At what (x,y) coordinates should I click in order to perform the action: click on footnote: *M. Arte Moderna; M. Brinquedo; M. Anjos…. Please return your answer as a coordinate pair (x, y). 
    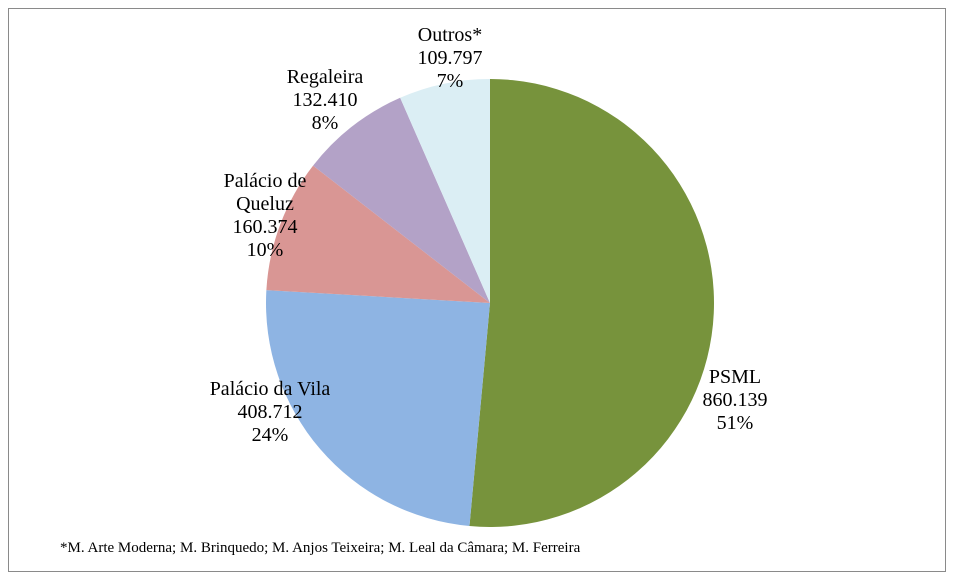
    Looking at the image, I should click on (320, 548).